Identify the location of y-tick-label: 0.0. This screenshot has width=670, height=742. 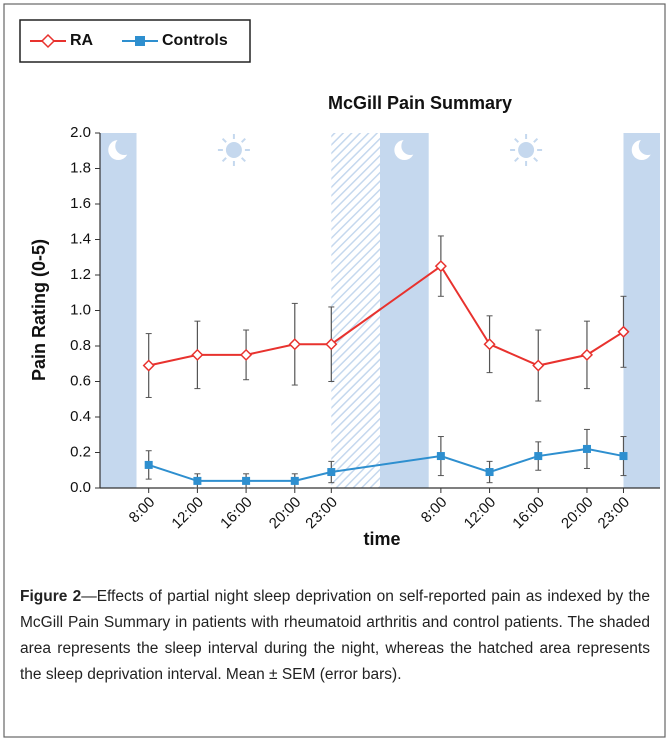
(80, 487).